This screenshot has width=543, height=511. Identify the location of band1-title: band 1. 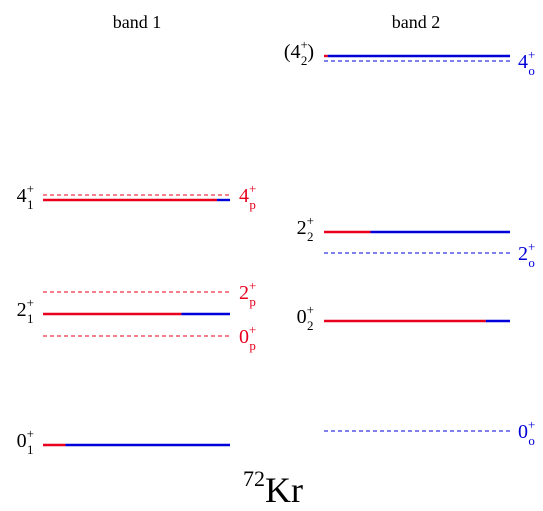
(137, 22).